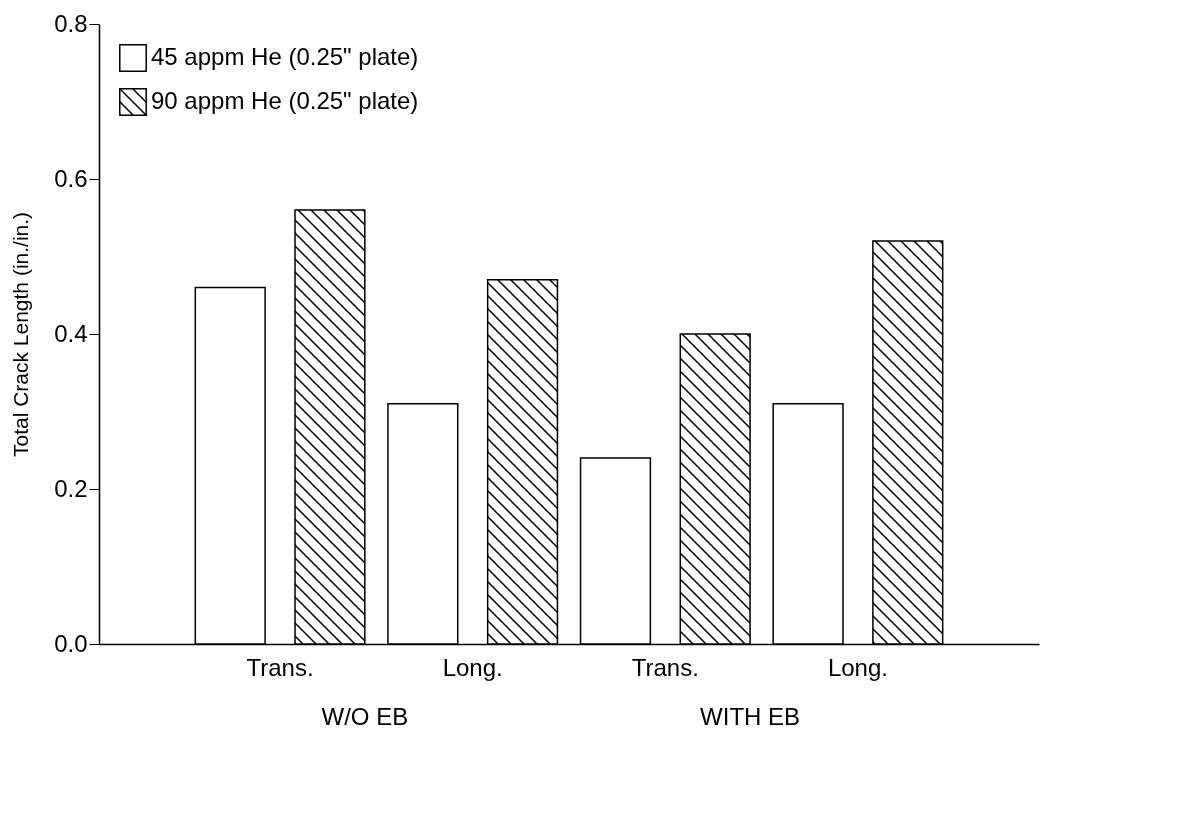 This screenshot has height=838, width=1178. What do you see at coordinates (365, 716) in the screenshot?
I see `text: W/O EB` at bounding box center [365, 716].